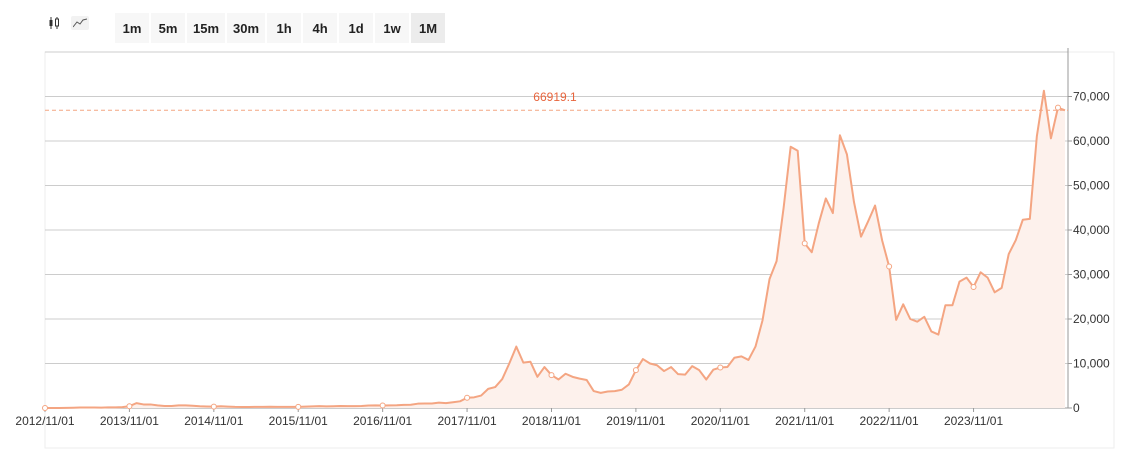  What do you see at coordinates (206, 28) in the screenshot?
I see `interval-button-15m: 15m` at bounding box center [206, 28].